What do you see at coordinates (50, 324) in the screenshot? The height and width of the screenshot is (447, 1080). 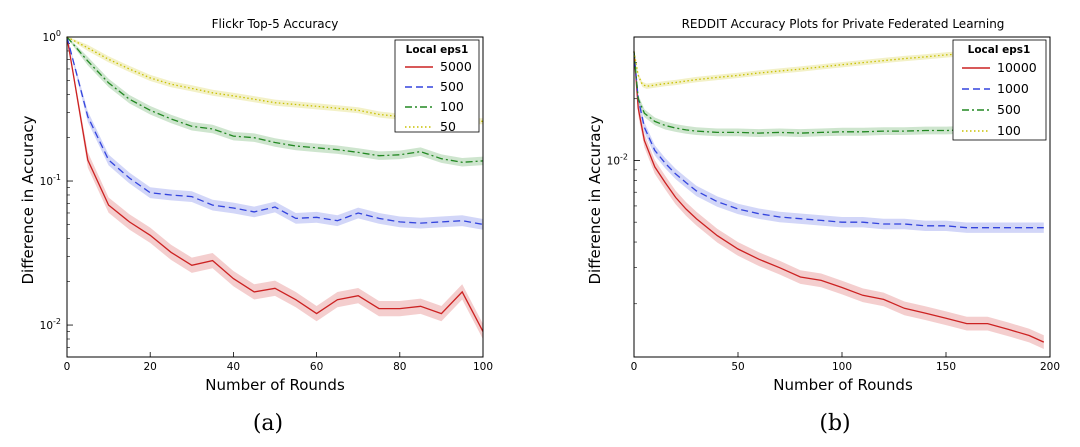 I see `chart-a-ytick-label: 10⁻²` at bounding box center [50, 324].